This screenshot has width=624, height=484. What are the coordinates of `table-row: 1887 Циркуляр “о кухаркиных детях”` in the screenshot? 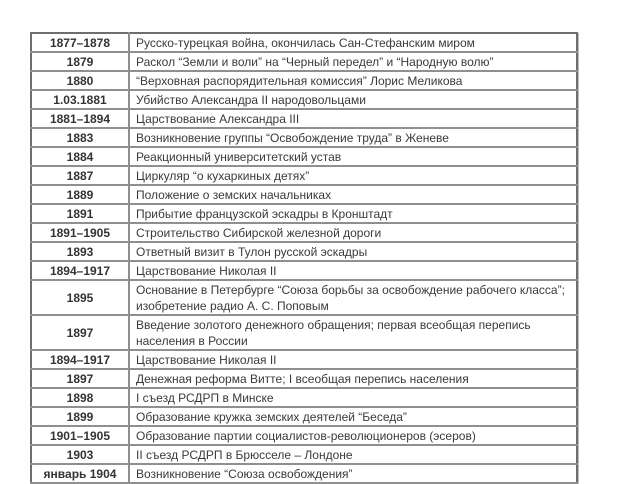 It's located at (304, 175).